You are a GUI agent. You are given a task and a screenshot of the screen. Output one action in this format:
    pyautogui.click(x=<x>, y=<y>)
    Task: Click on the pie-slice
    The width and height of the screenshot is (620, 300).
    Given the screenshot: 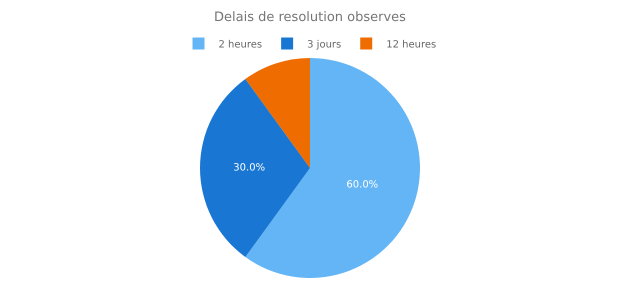 What is the action you would take?
    pyautogui.click(x=255, y=168)
    